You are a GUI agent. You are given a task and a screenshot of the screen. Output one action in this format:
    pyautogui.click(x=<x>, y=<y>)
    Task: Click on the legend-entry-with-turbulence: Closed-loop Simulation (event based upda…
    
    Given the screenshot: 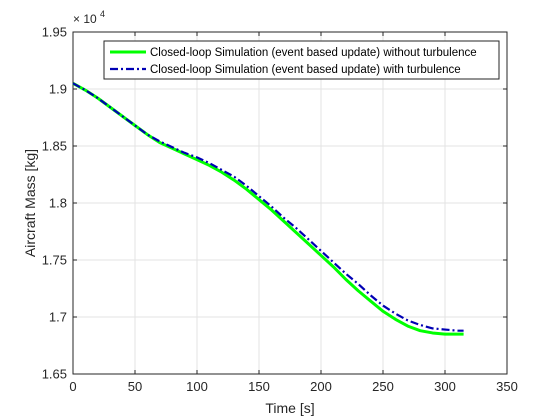 What is the action you would take?
    pyautogui.click(x=305, y=70)
    